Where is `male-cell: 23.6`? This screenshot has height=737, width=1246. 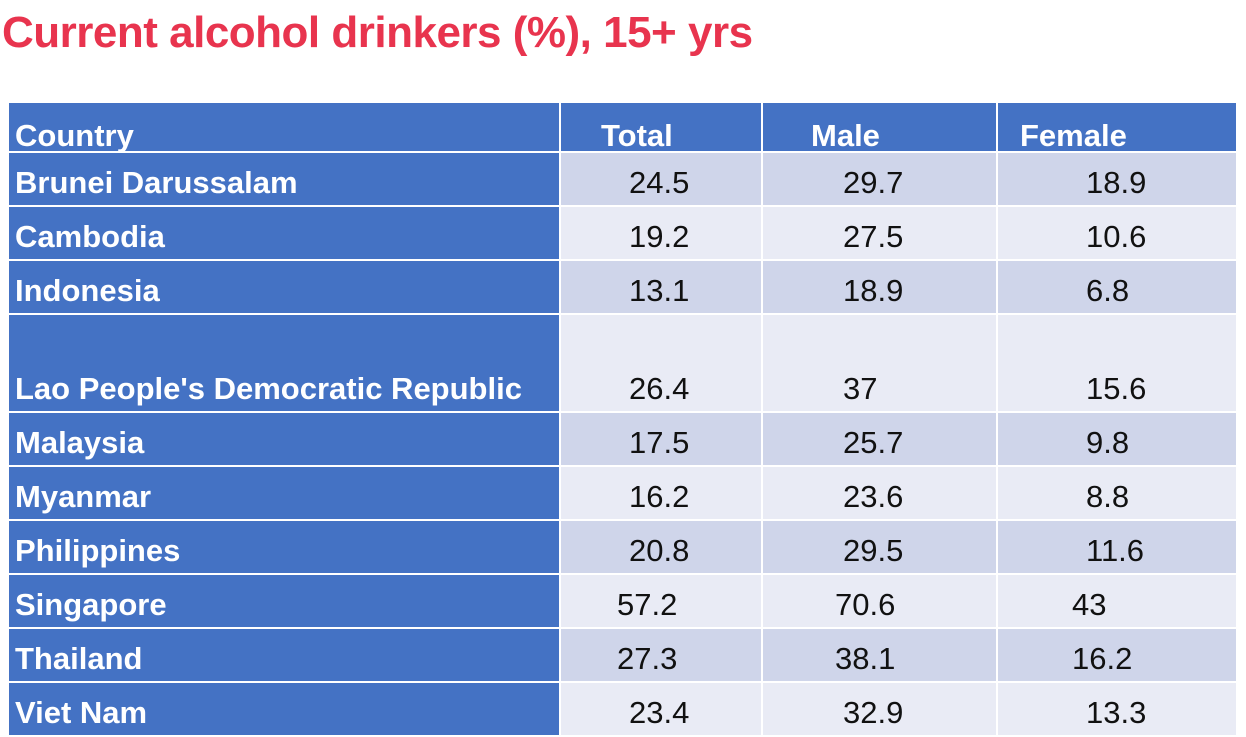 male-cell: 23.6 is located at coordinates (879, 493).